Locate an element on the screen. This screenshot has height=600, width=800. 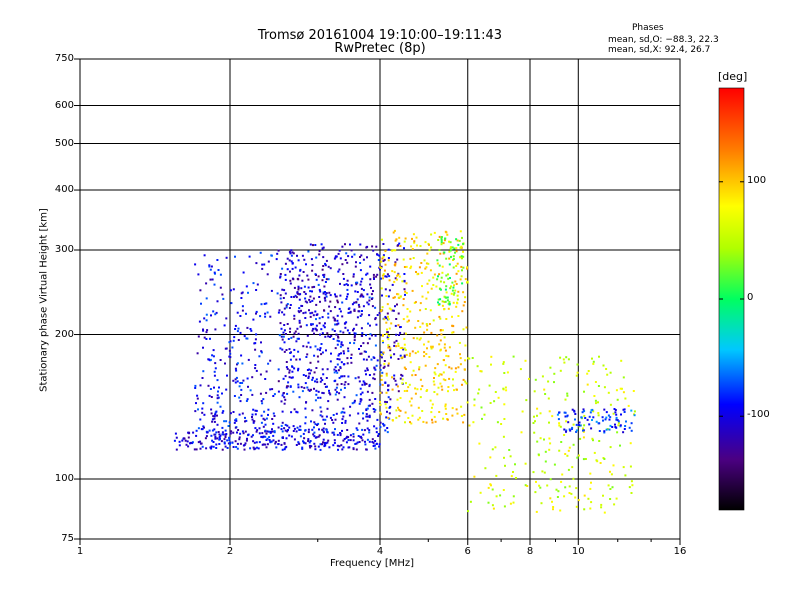
x-tick-label: 10 is located at coordinates (578, 551).